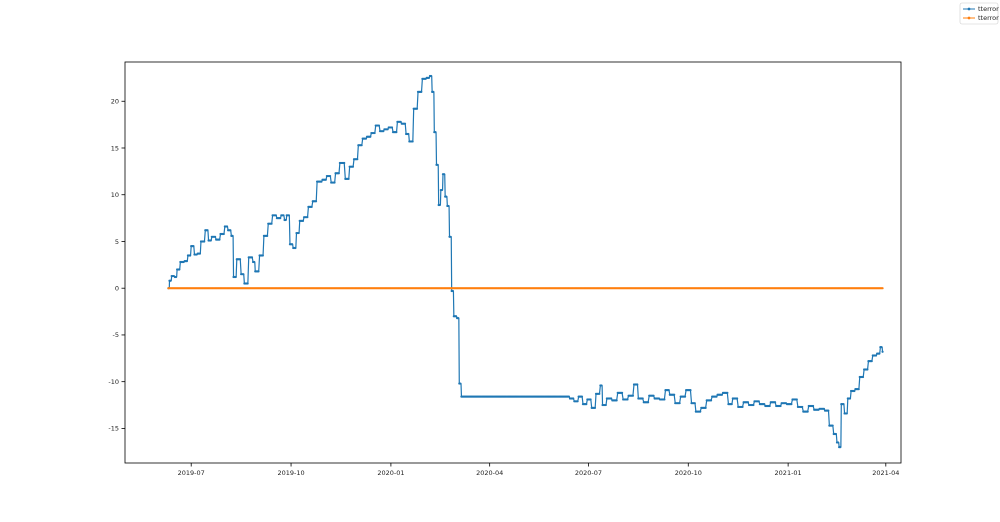 The image size is (1000, 522). Describe the element at coordinates (115, 195) in the screenshot. I see `y-tick-label: 10` at that location.